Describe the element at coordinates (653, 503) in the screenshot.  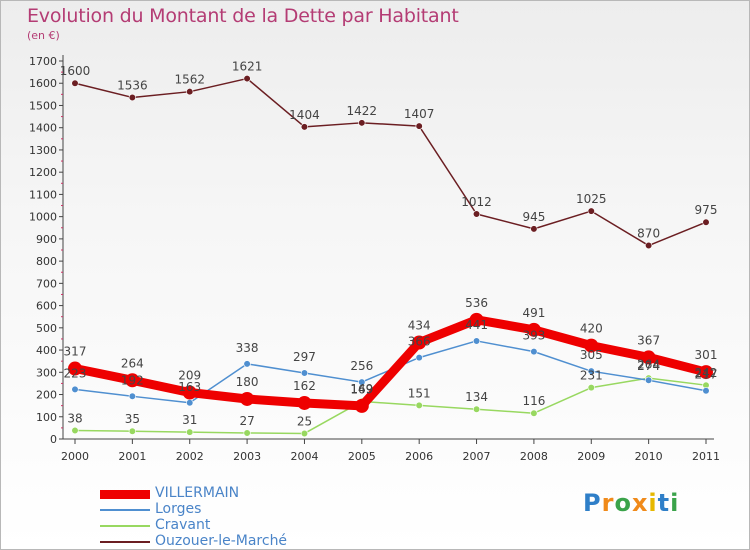
I see `logo-letter: i` at that location.